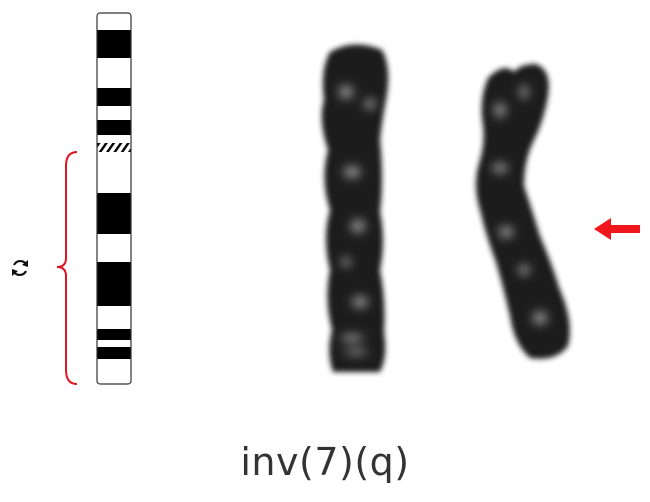 The width and height of the screenshot is (650, 502). I want to click on chromosome-ideogram, so click(114, 198).